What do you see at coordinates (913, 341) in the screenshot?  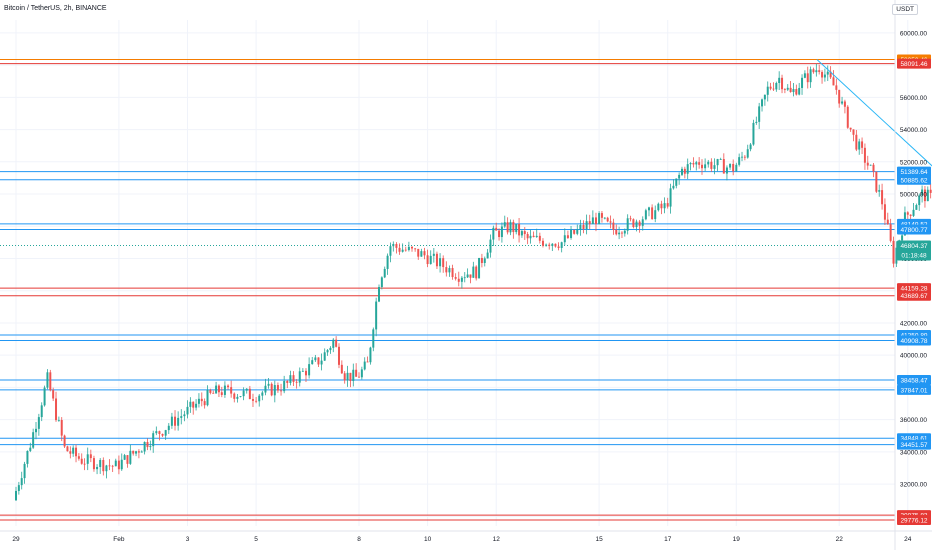 I see `level-label: 40908.78` at bounding box center [913, 341].